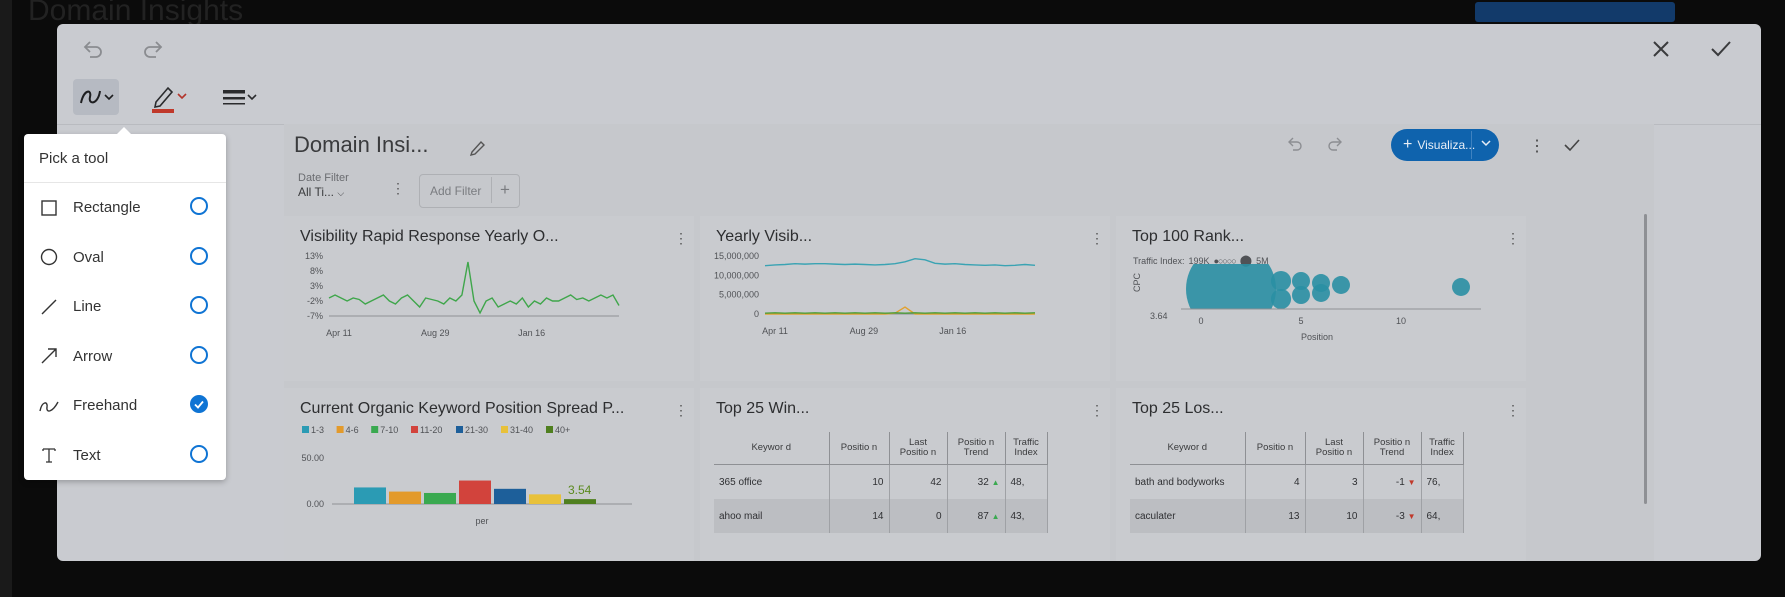 This screenshot has height=597, width=1785. Describe the element at coordinates (49, 356) in the screenshot. I see `arrow-icon` at that location.